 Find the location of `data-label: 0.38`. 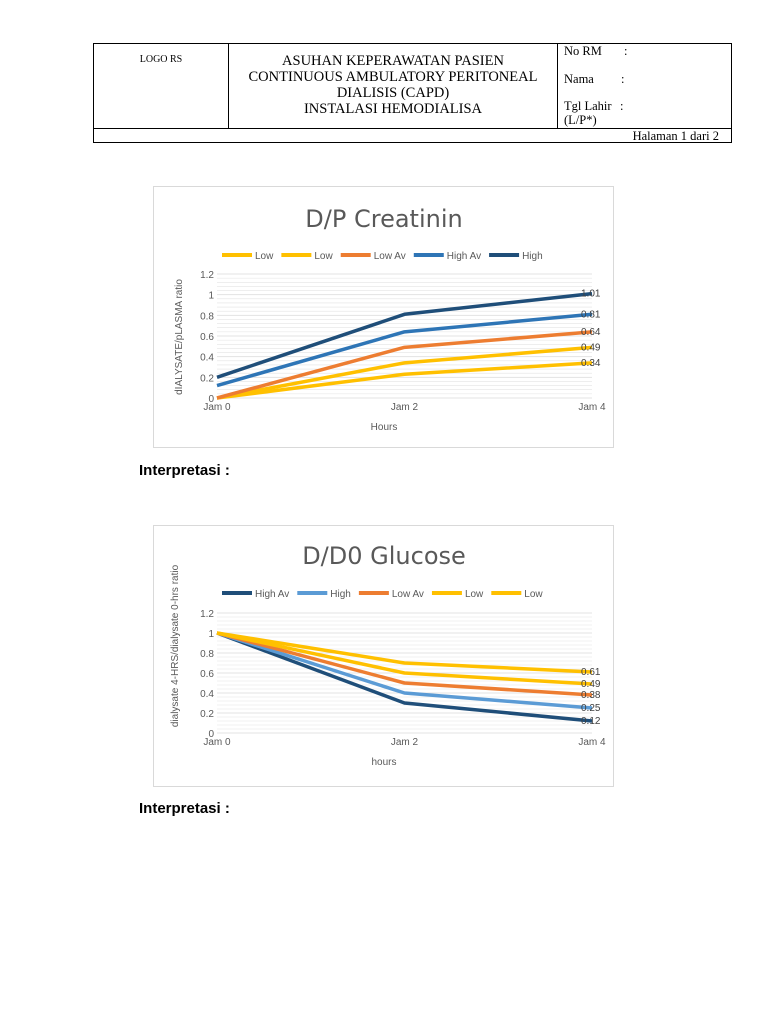

data-label: 0.38 is located at coordinates (591, 695).